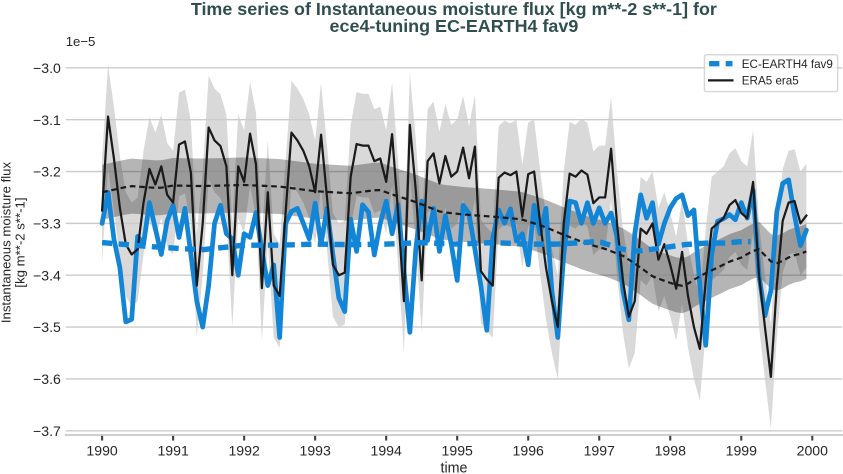 The image size is (843, 474). What do you see at coordinates (172, 451) in the screenshot?
I see `svg-text: 1991` at bounding box center [172, 451].